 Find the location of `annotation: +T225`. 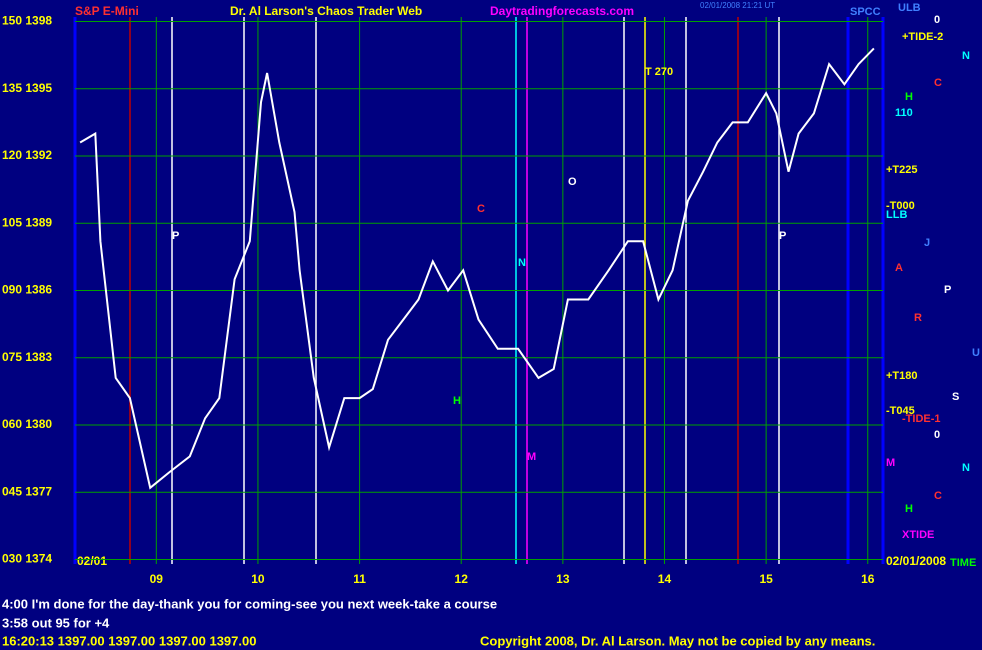

annotation: +T225 is located at coordinates (902, 170).